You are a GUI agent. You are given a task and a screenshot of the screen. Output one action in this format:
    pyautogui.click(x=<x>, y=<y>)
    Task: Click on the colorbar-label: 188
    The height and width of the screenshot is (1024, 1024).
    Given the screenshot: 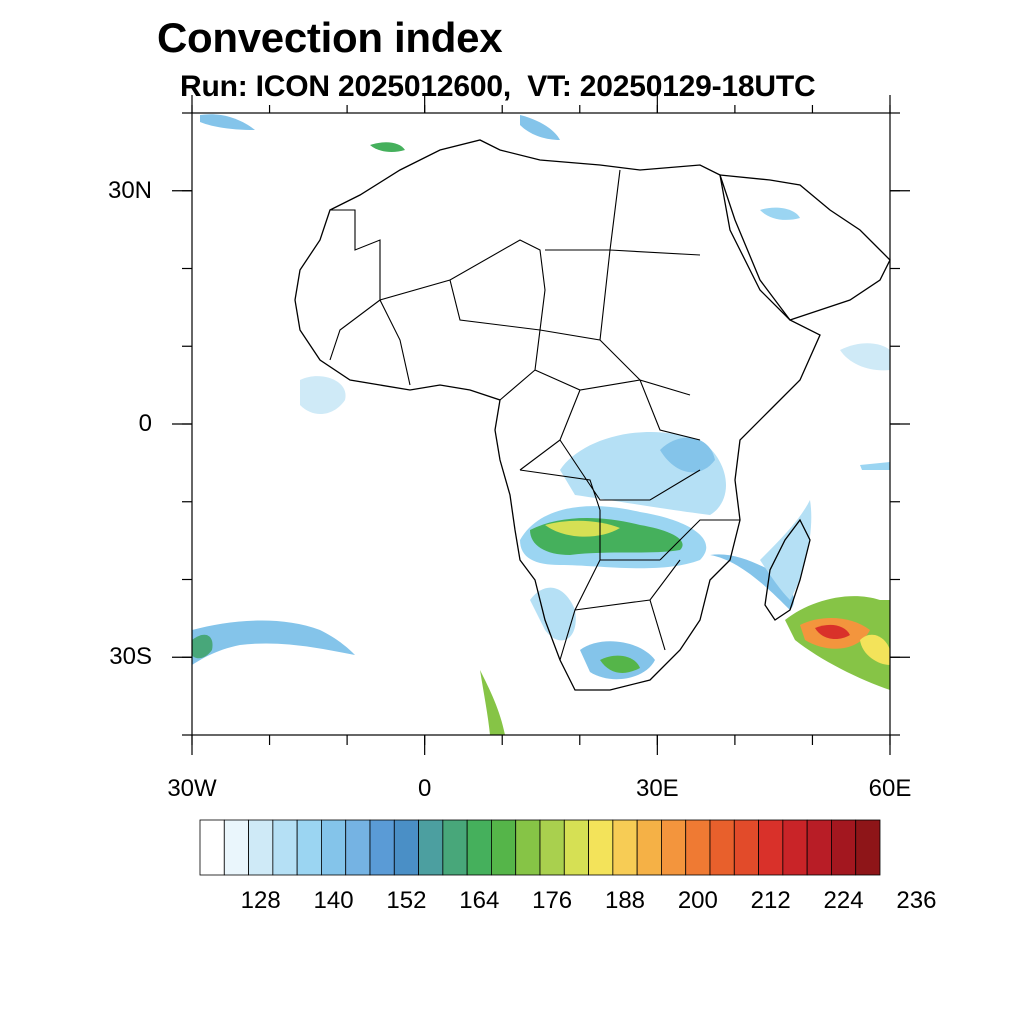 What is the action you would take?
    pyautogui.click(x=625, y=900)
    